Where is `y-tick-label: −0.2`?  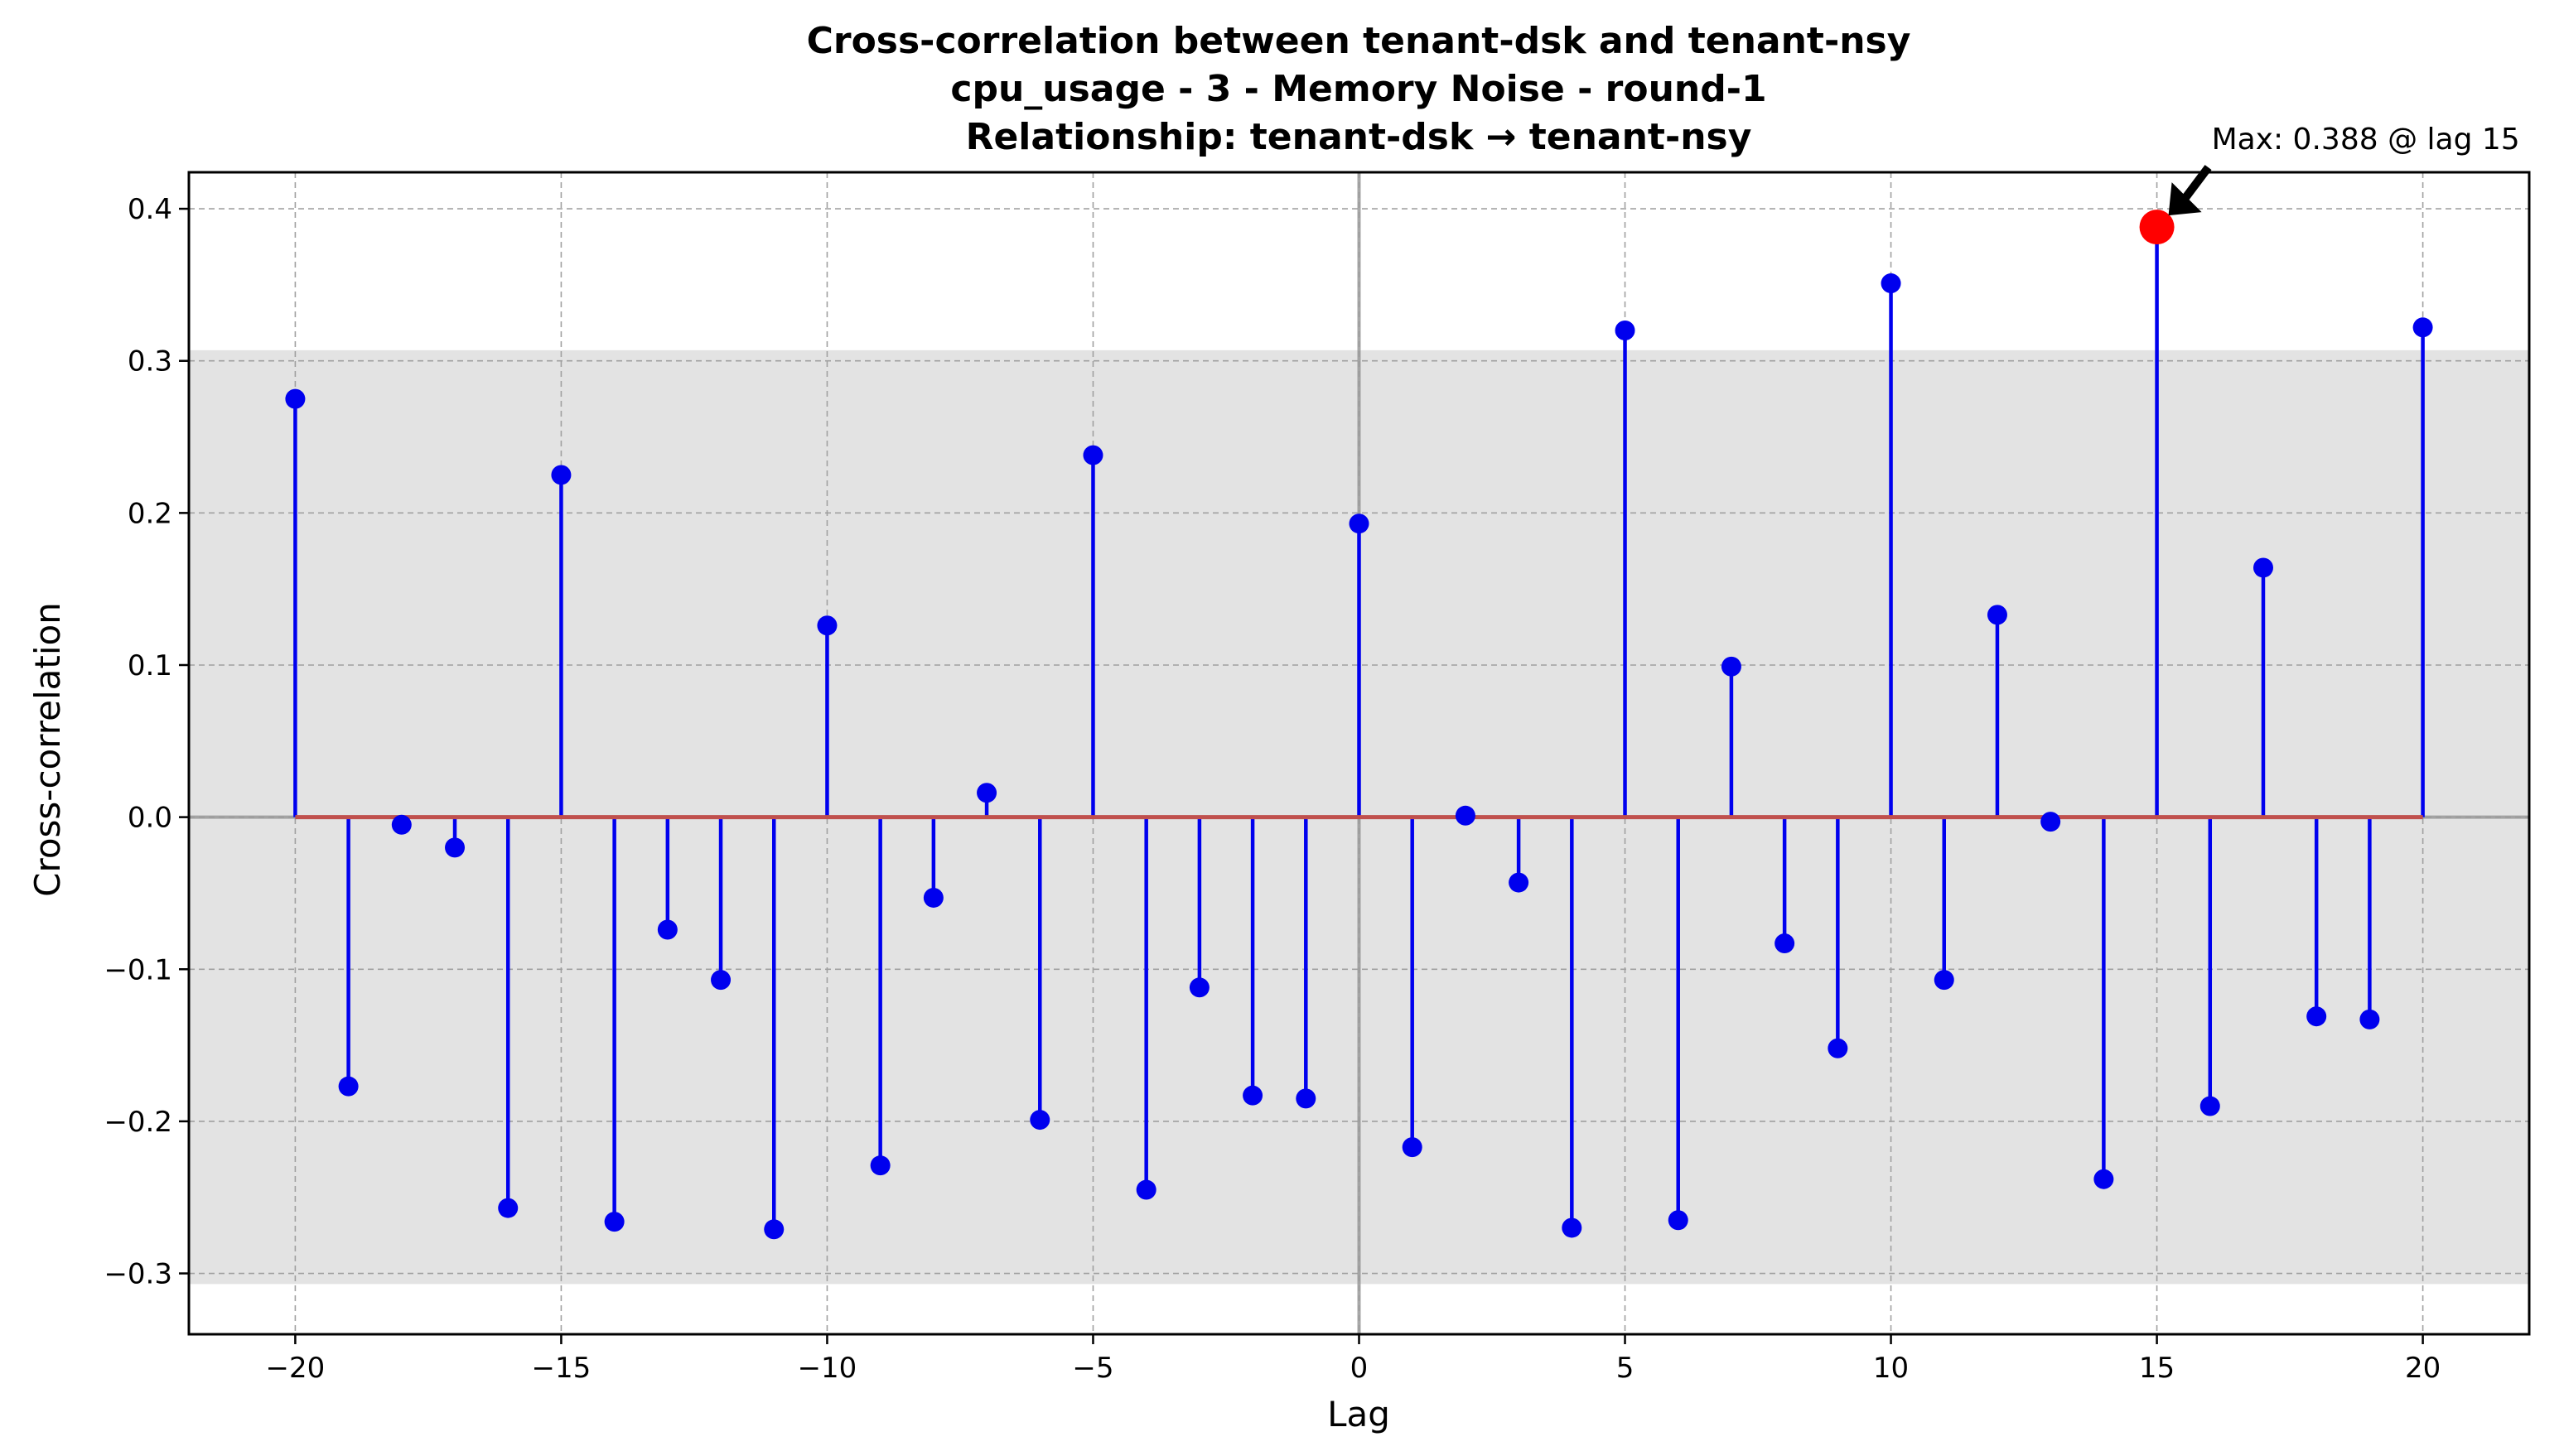
y-tick-label: −0.2 is located at coordinates (138, 1122).